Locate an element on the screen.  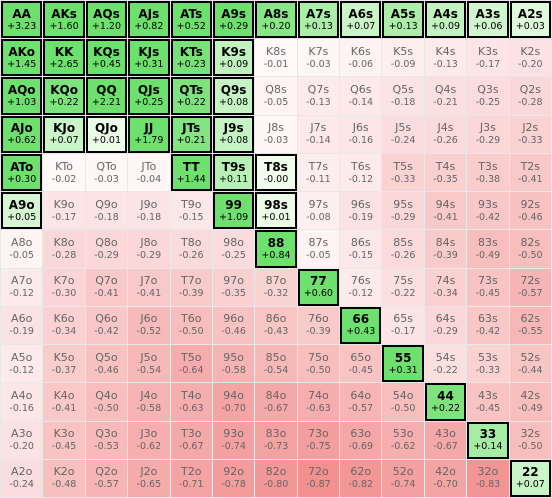
hand-cell: J9o -0.18 is located at coordinates (149, 211).